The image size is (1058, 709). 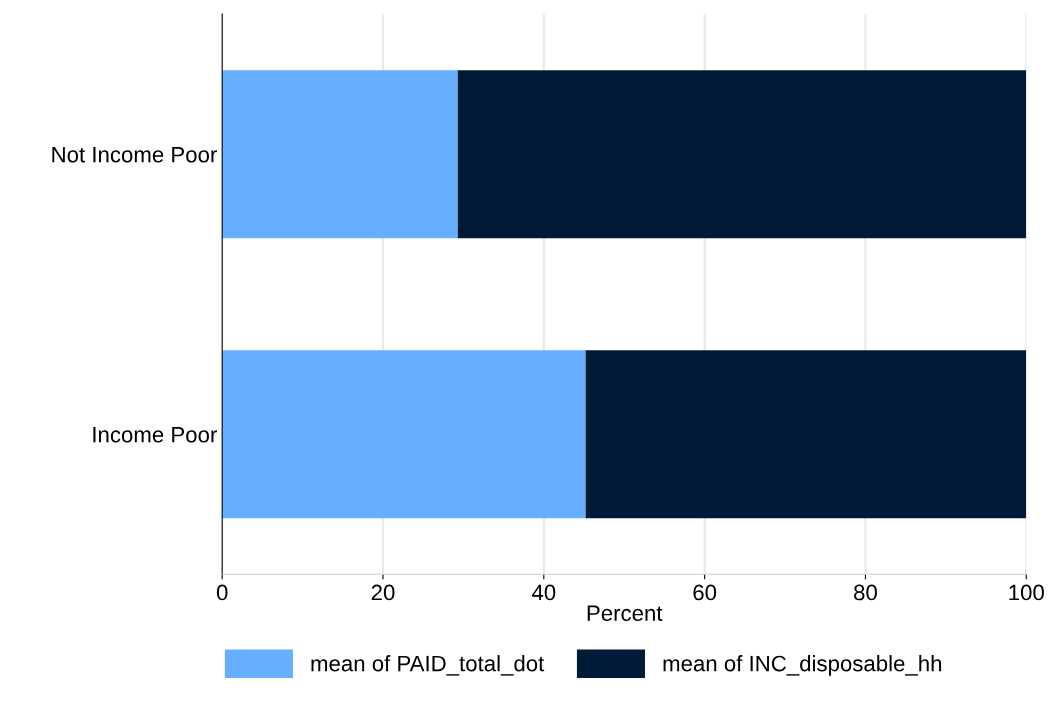 What do you see at coordinates (222, 592) in the screenshot?
I see `x-tick-label: 0` at bounding box center [222, 592].